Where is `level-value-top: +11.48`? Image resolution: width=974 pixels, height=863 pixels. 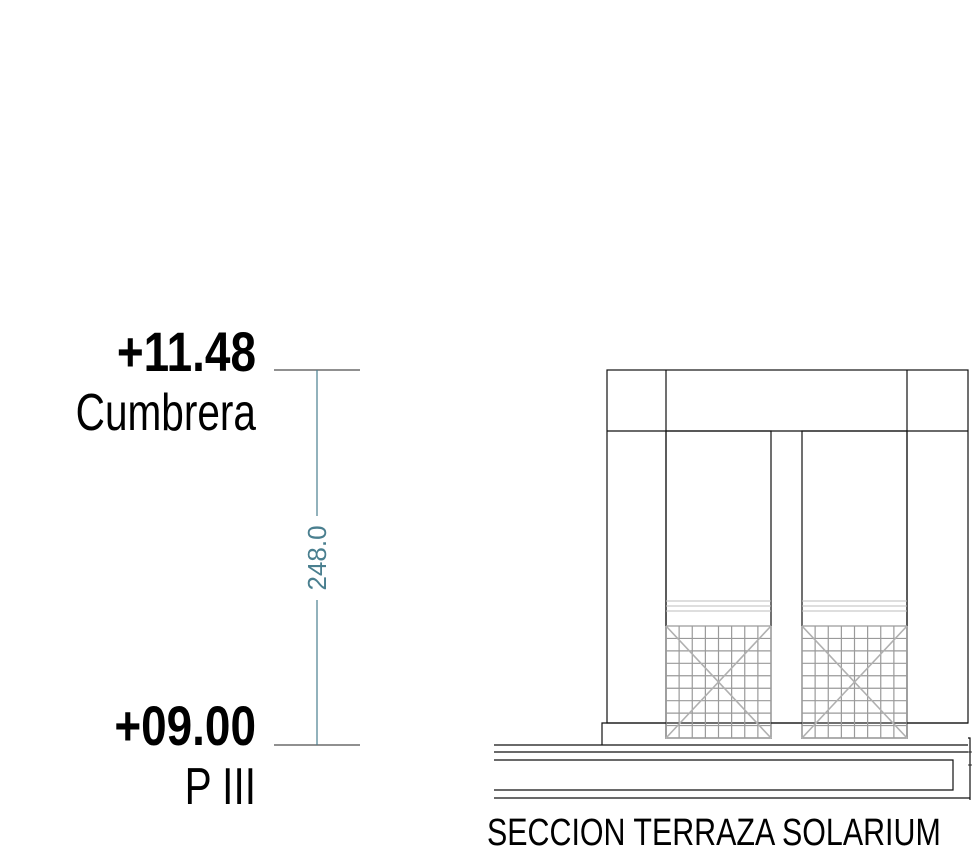
level-value-top: +11.48 is located at coordinates (186, 352).